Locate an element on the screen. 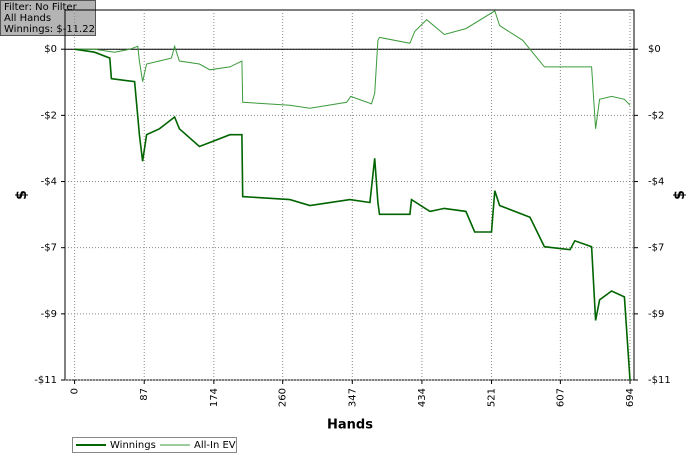 The image size is (700, 461). y-tick-label: -$11 is located at coordinates (45, 380).